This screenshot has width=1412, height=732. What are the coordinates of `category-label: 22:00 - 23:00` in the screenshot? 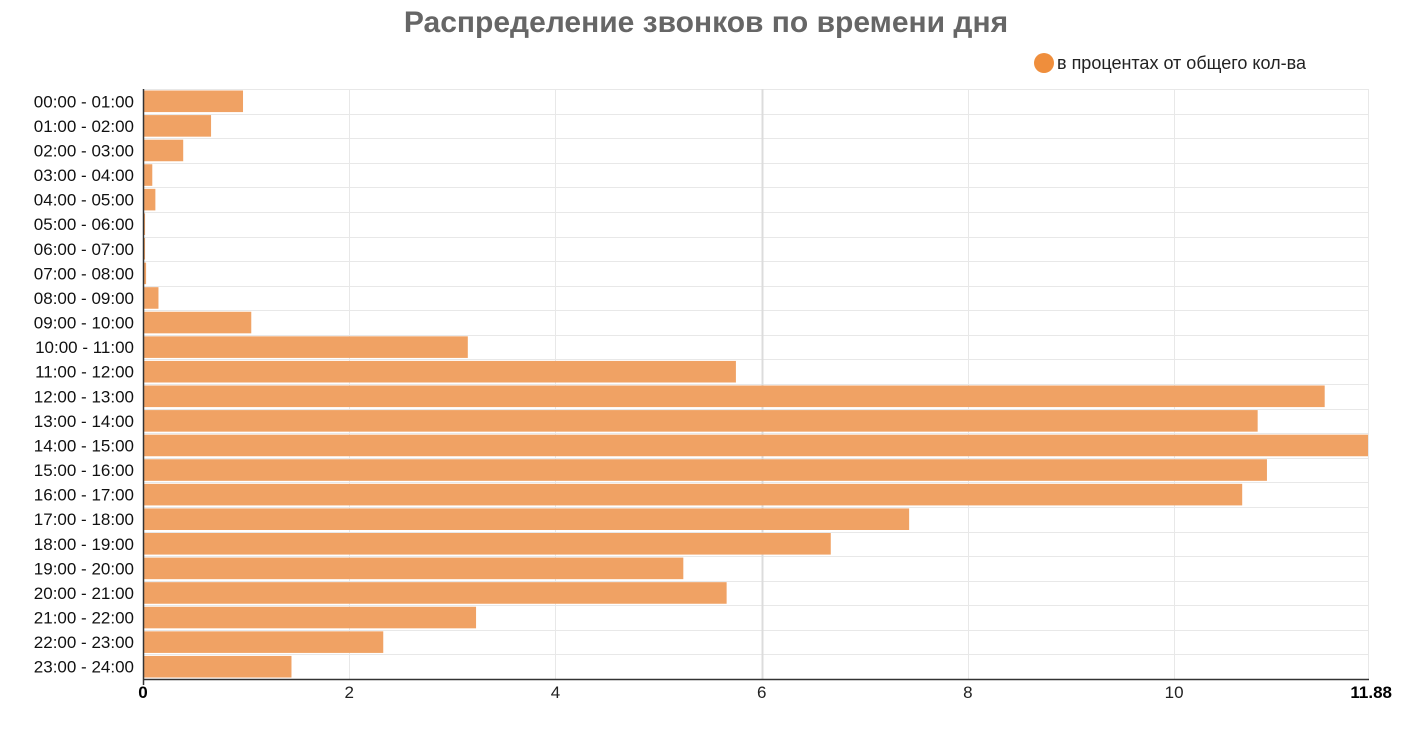 It's located at (84, 642).